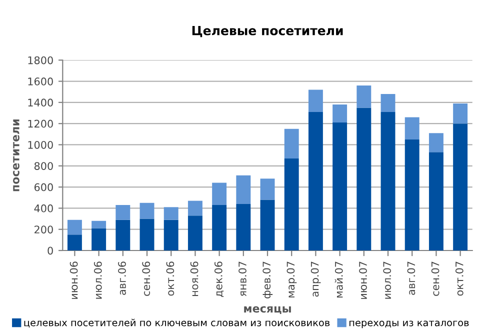  I want to click on x-tick-label: июл.07, so click(387, 280).